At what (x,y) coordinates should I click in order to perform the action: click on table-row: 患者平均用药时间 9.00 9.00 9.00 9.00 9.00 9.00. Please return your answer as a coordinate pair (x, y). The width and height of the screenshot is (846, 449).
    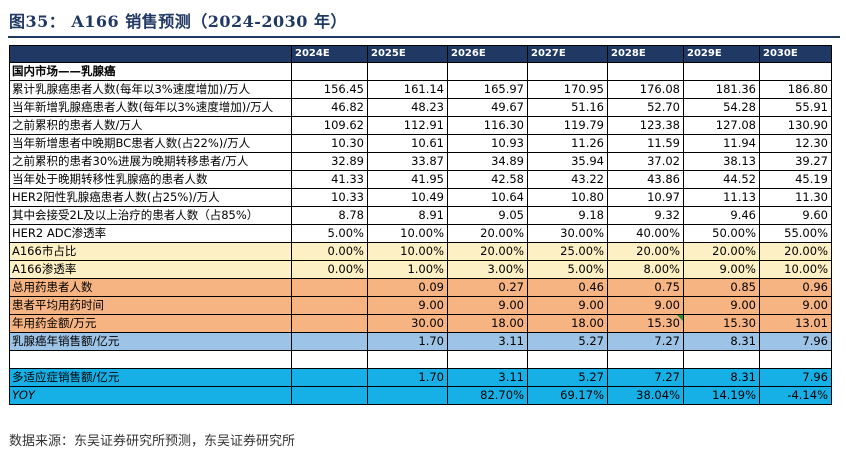
    Looking at the image, I should click on (420, 305).